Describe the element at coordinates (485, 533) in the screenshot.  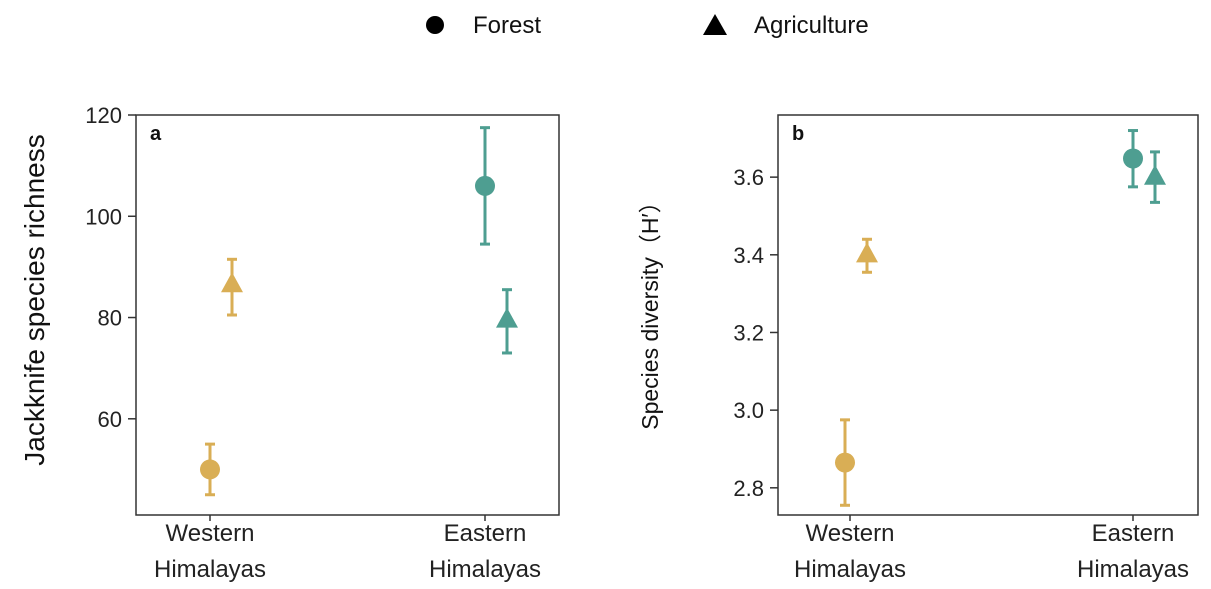
I see `panel-a-category-label: Eastern` at that location.